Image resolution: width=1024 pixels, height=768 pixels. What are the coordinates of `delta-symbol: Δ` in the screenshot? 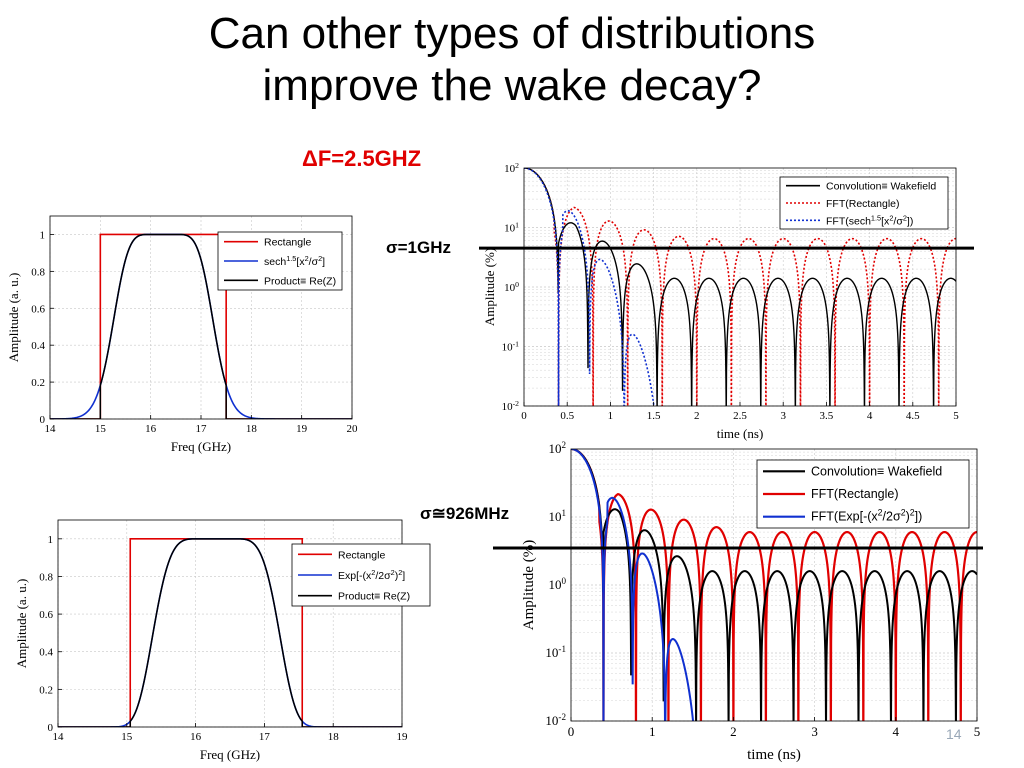 It's located at (310, 158).